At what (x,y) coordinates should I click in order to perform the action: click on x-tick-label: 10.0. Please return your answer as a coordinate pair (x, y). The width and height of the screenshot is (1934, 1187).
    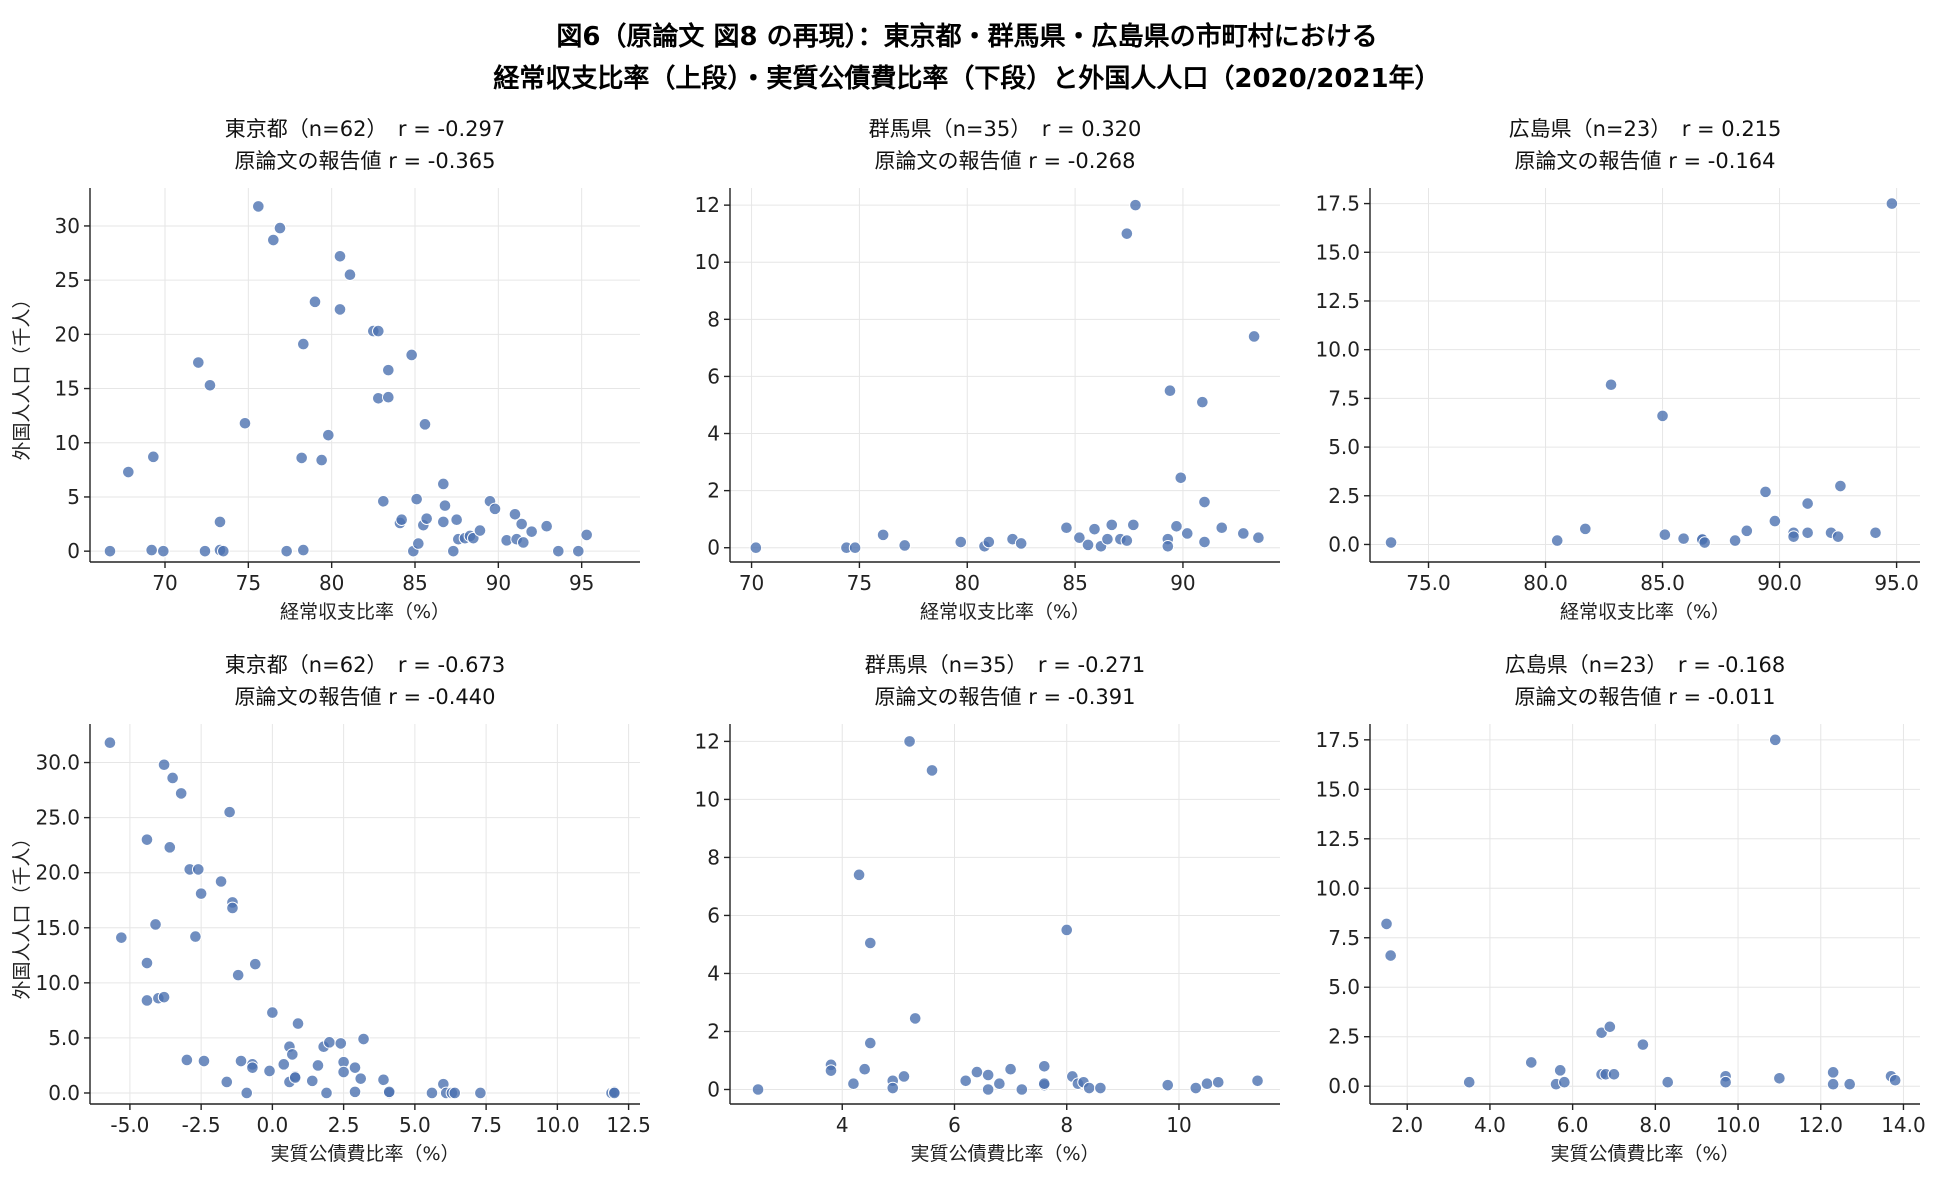
    Looking at the image, I should click on (557, 1125).